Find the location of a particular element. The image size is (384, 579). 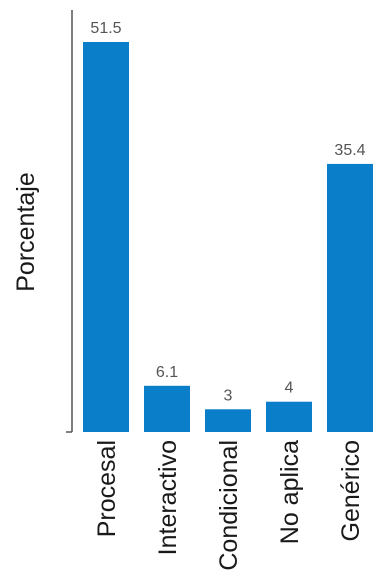

category-tick-label: Interactivo is located at coordinates (168, 497).